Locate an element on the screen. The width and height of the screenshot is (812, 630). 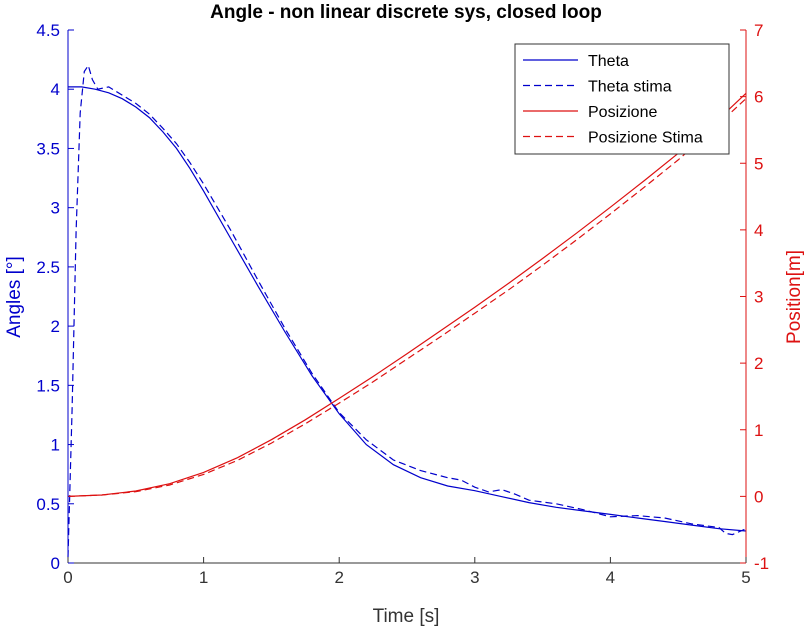
y-right-tick-label: 6 is located at coordinates (758, 97).